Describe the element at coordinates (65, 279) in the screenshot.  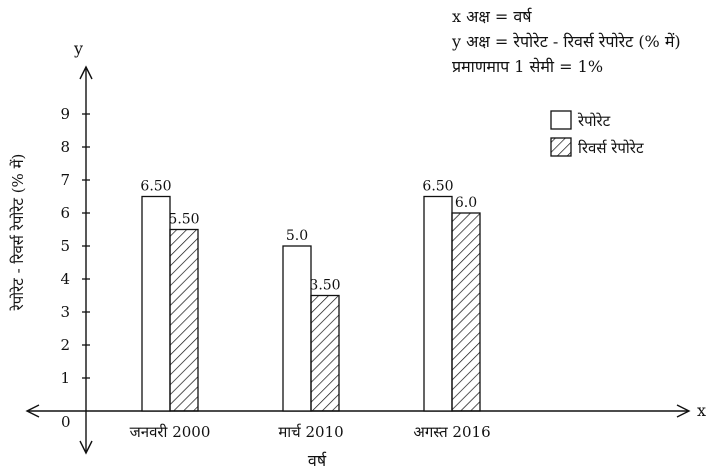
I see `y-tick-label: 4` at that location.